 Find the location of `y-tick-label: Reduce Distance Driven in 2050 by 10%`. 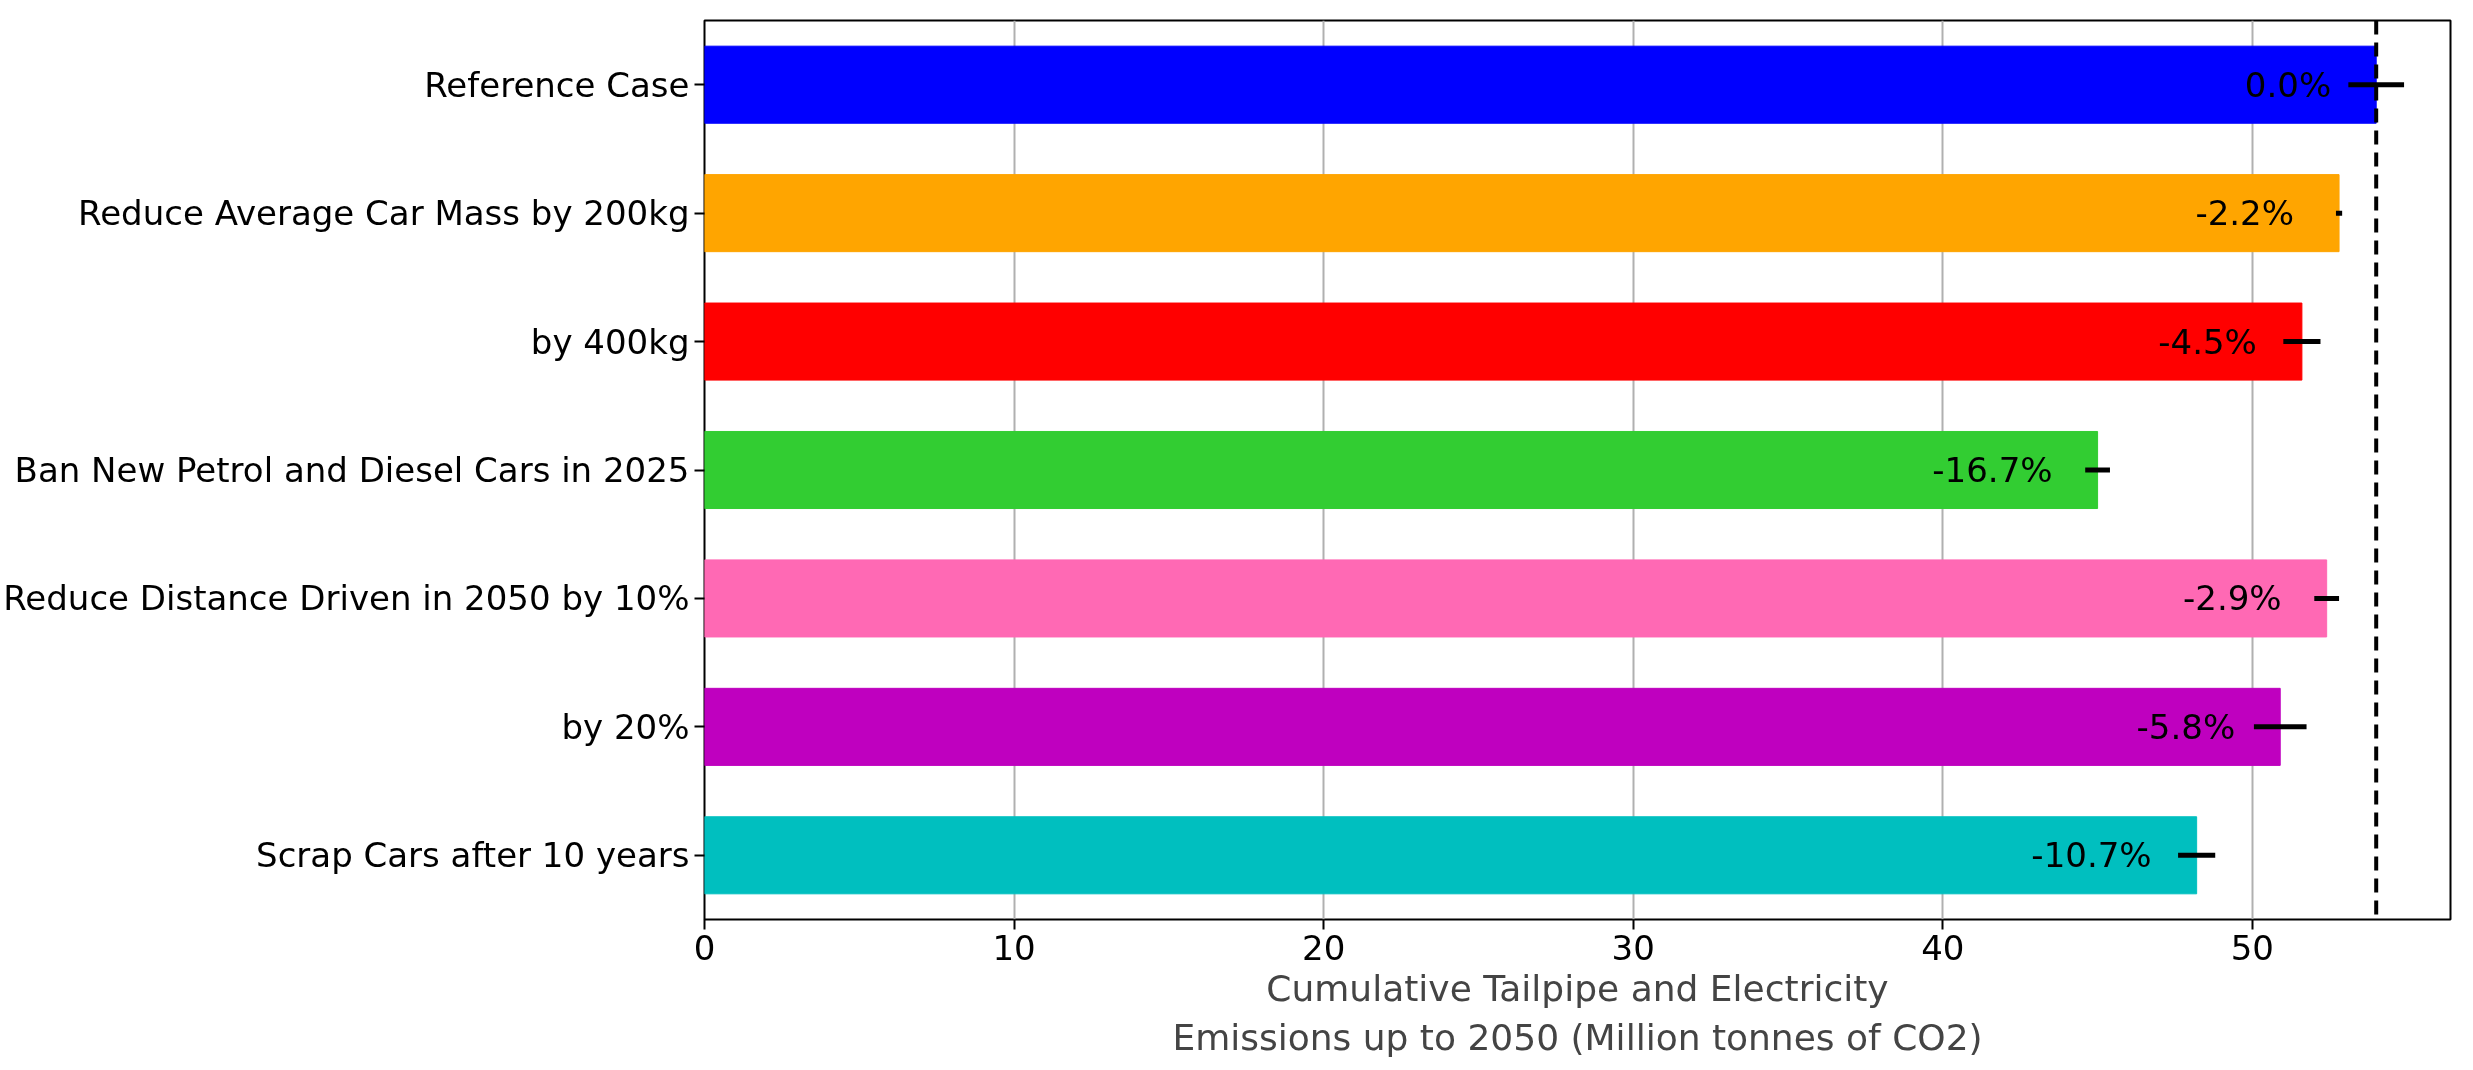

y-tick-label: Reduce Distance Driven in 2050 by 10% is located at coordinates (346, 598).